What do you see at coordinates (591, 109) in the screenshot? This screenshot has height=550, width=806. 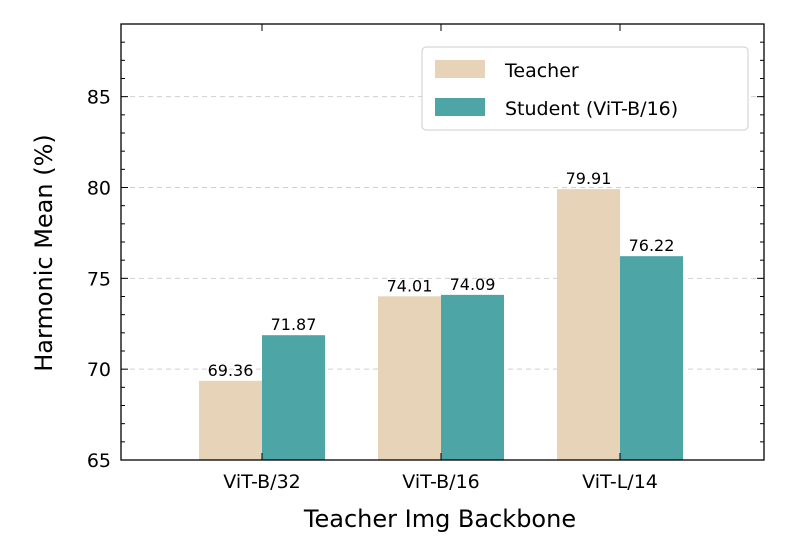 I see `legend-label-student: Student (ViT-B/16)` at bounding box center [591, 109].